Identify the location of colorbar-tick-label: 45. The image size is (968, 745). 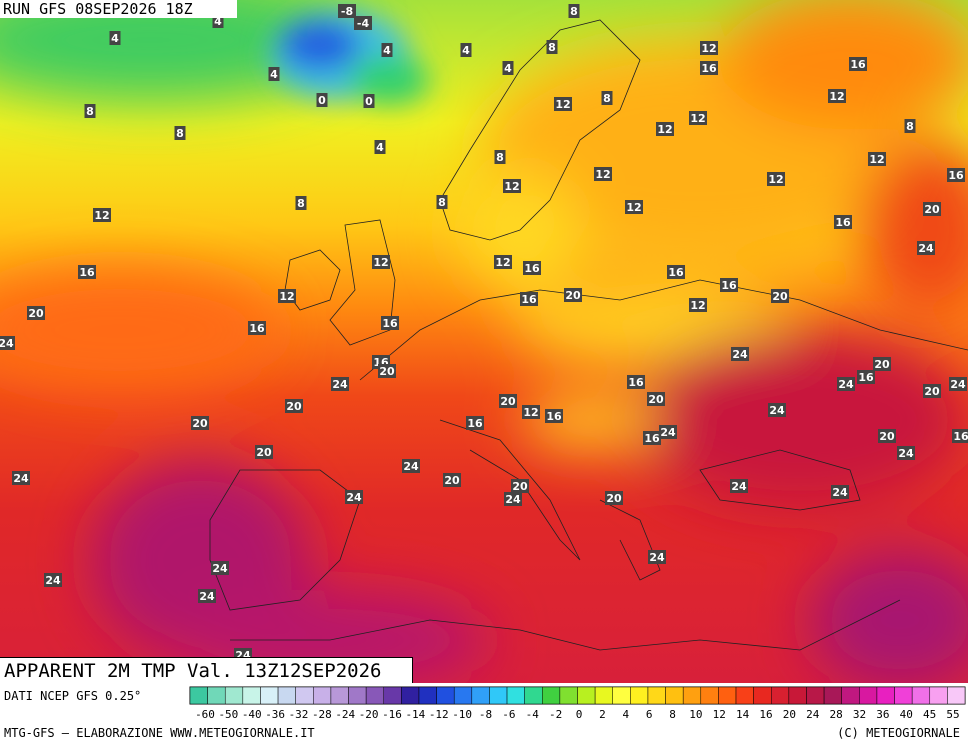
(929, 714).